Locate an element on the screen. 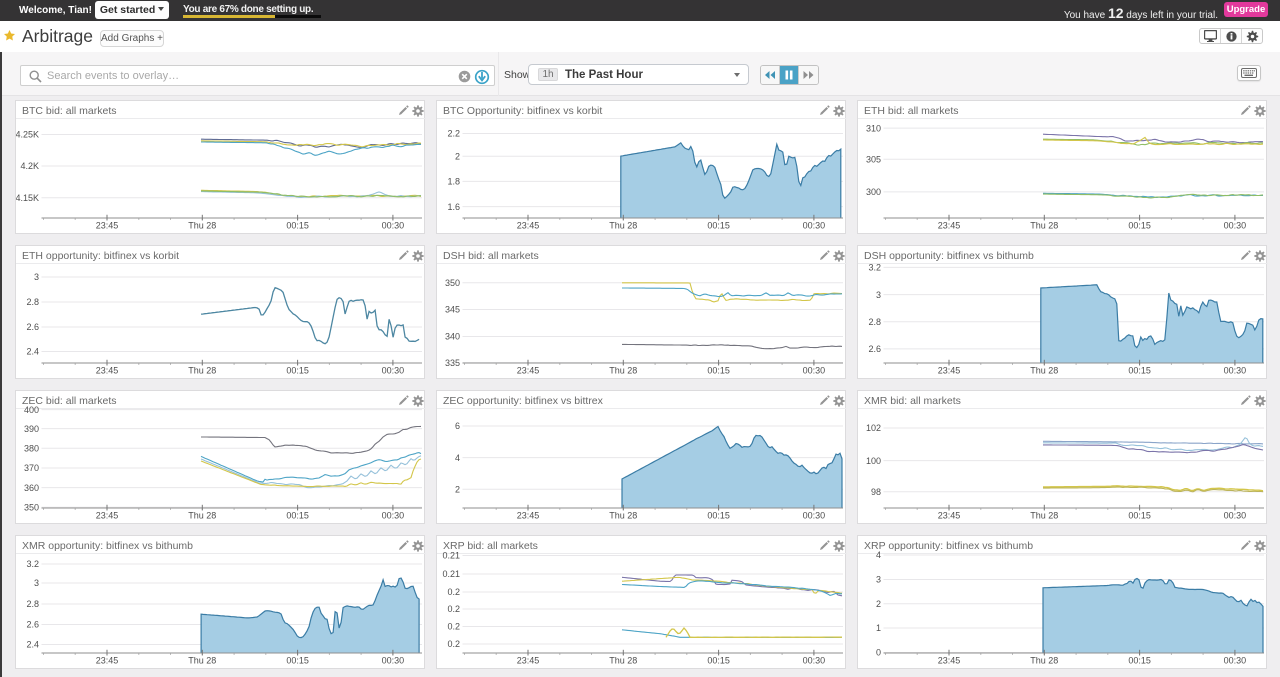 The height and width of the screenshot is (677, 1280). svg-text: 4.15K is located at coordinates (27, 198).